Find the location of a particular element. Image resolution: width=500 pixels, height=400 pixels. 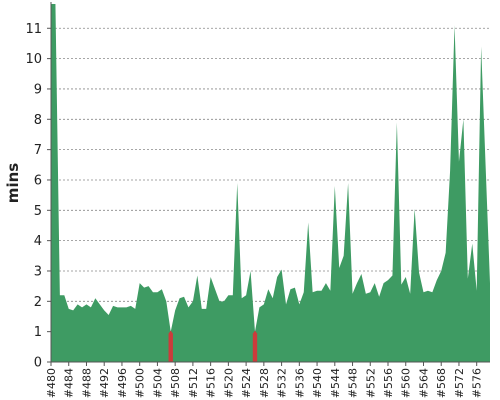

y-tick-labels: 0 1 2 3 4 5 6 7 8 9 10 11 is located at coordinates (38, 196).